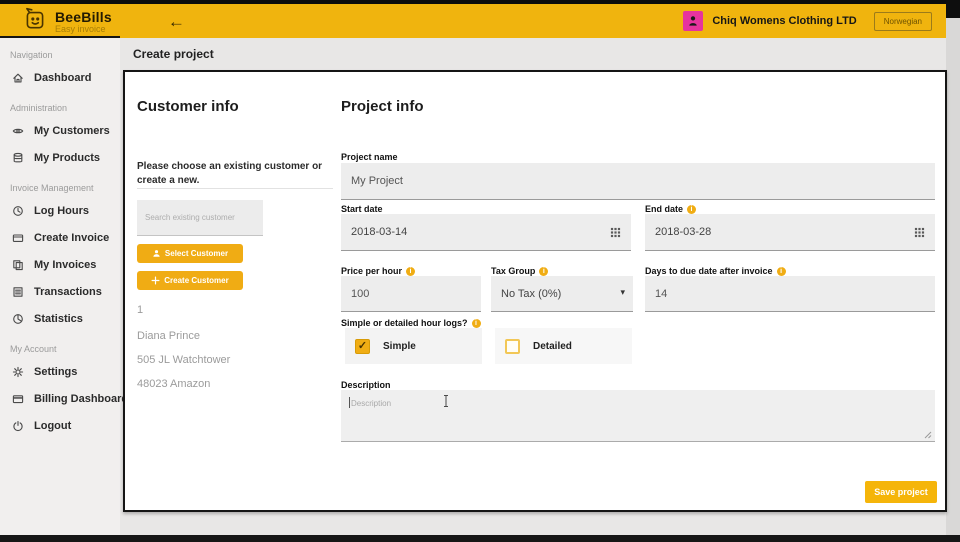 Image resolution: width=960 pixels, height=542 pixels. I want to click on label-text: Project name, so click(369, 157).